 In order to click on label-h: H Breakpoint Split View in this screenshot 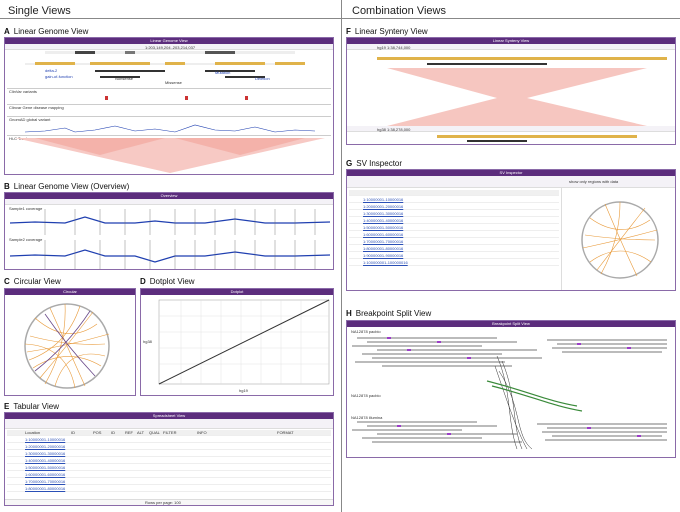, I will do `click(389, 313)`.